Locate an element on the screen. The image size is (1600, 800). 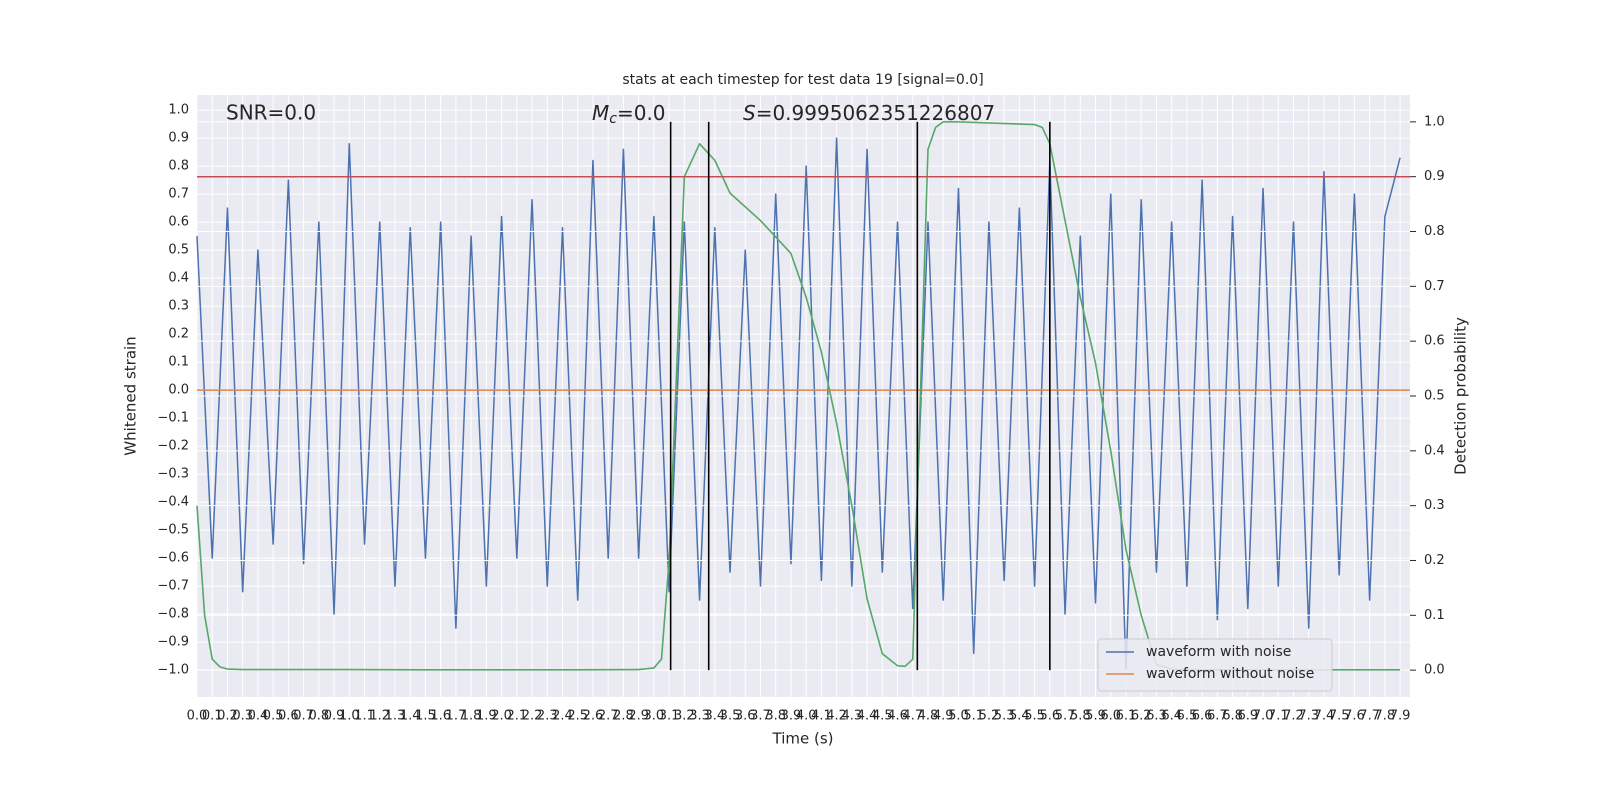
annotation: SNR=0.0 is located at coordinates (271, 113).